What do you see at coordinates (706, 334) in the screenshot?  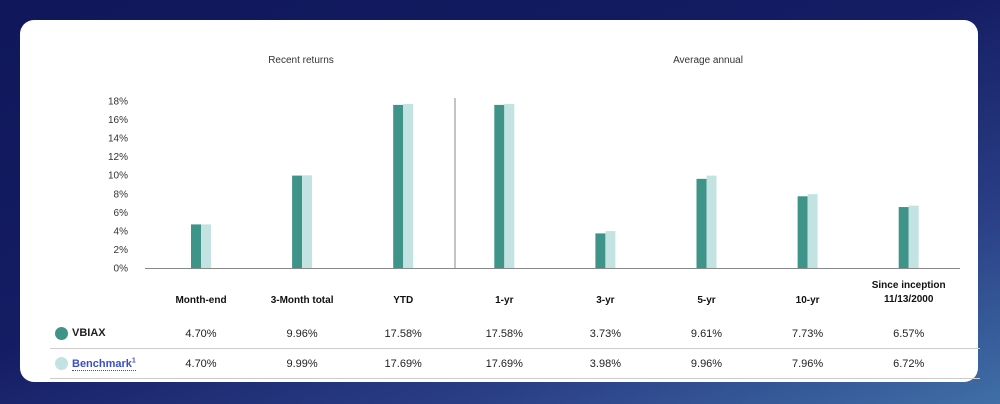 I see `data-label: 9.61%` at bounding box center [706, 334].